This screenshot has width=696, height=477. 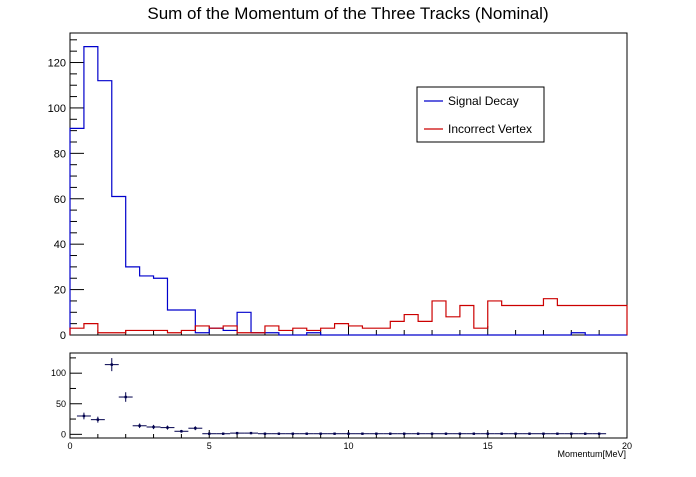 I want to click on series-line-incorrect-vertex, so click(x=348, y=316).